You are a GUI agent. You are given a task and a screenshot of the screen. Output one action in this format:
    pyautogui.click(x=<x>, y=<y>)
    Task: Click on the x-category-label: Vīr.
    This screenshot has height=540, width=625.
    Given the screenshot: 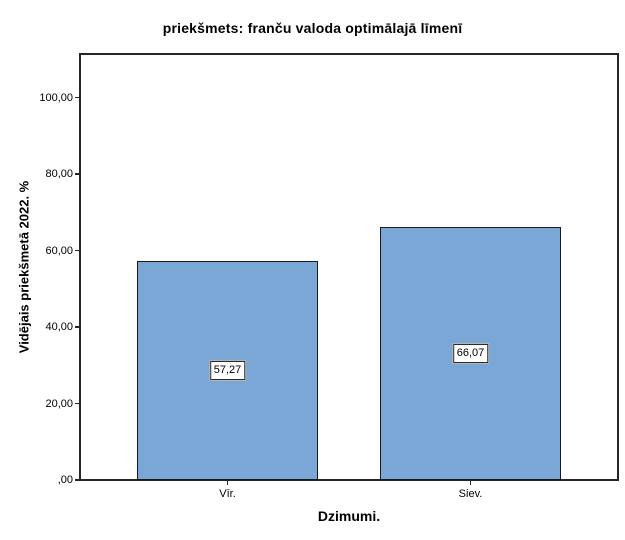 What is the action you would take?
    pyautogui.click(x=227, y=494)
    